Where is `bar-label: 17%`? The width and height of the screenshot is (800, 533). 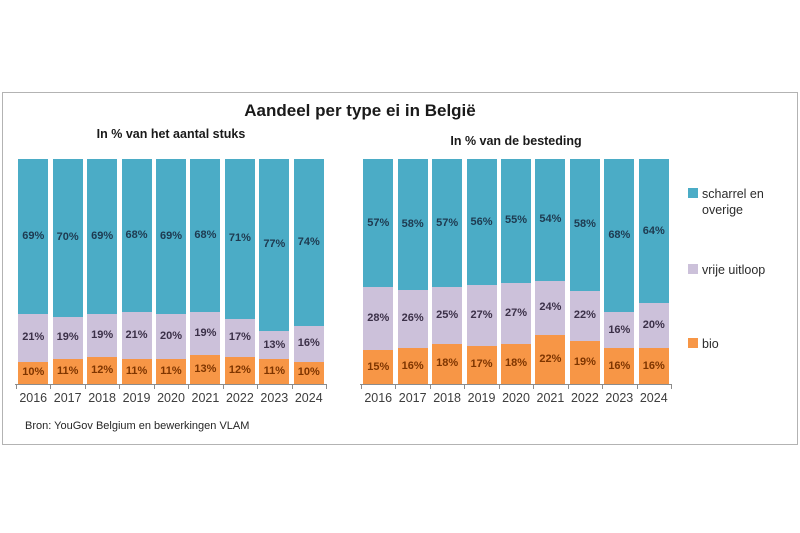
bar-label: 17% is located at coordinates (481, 364).